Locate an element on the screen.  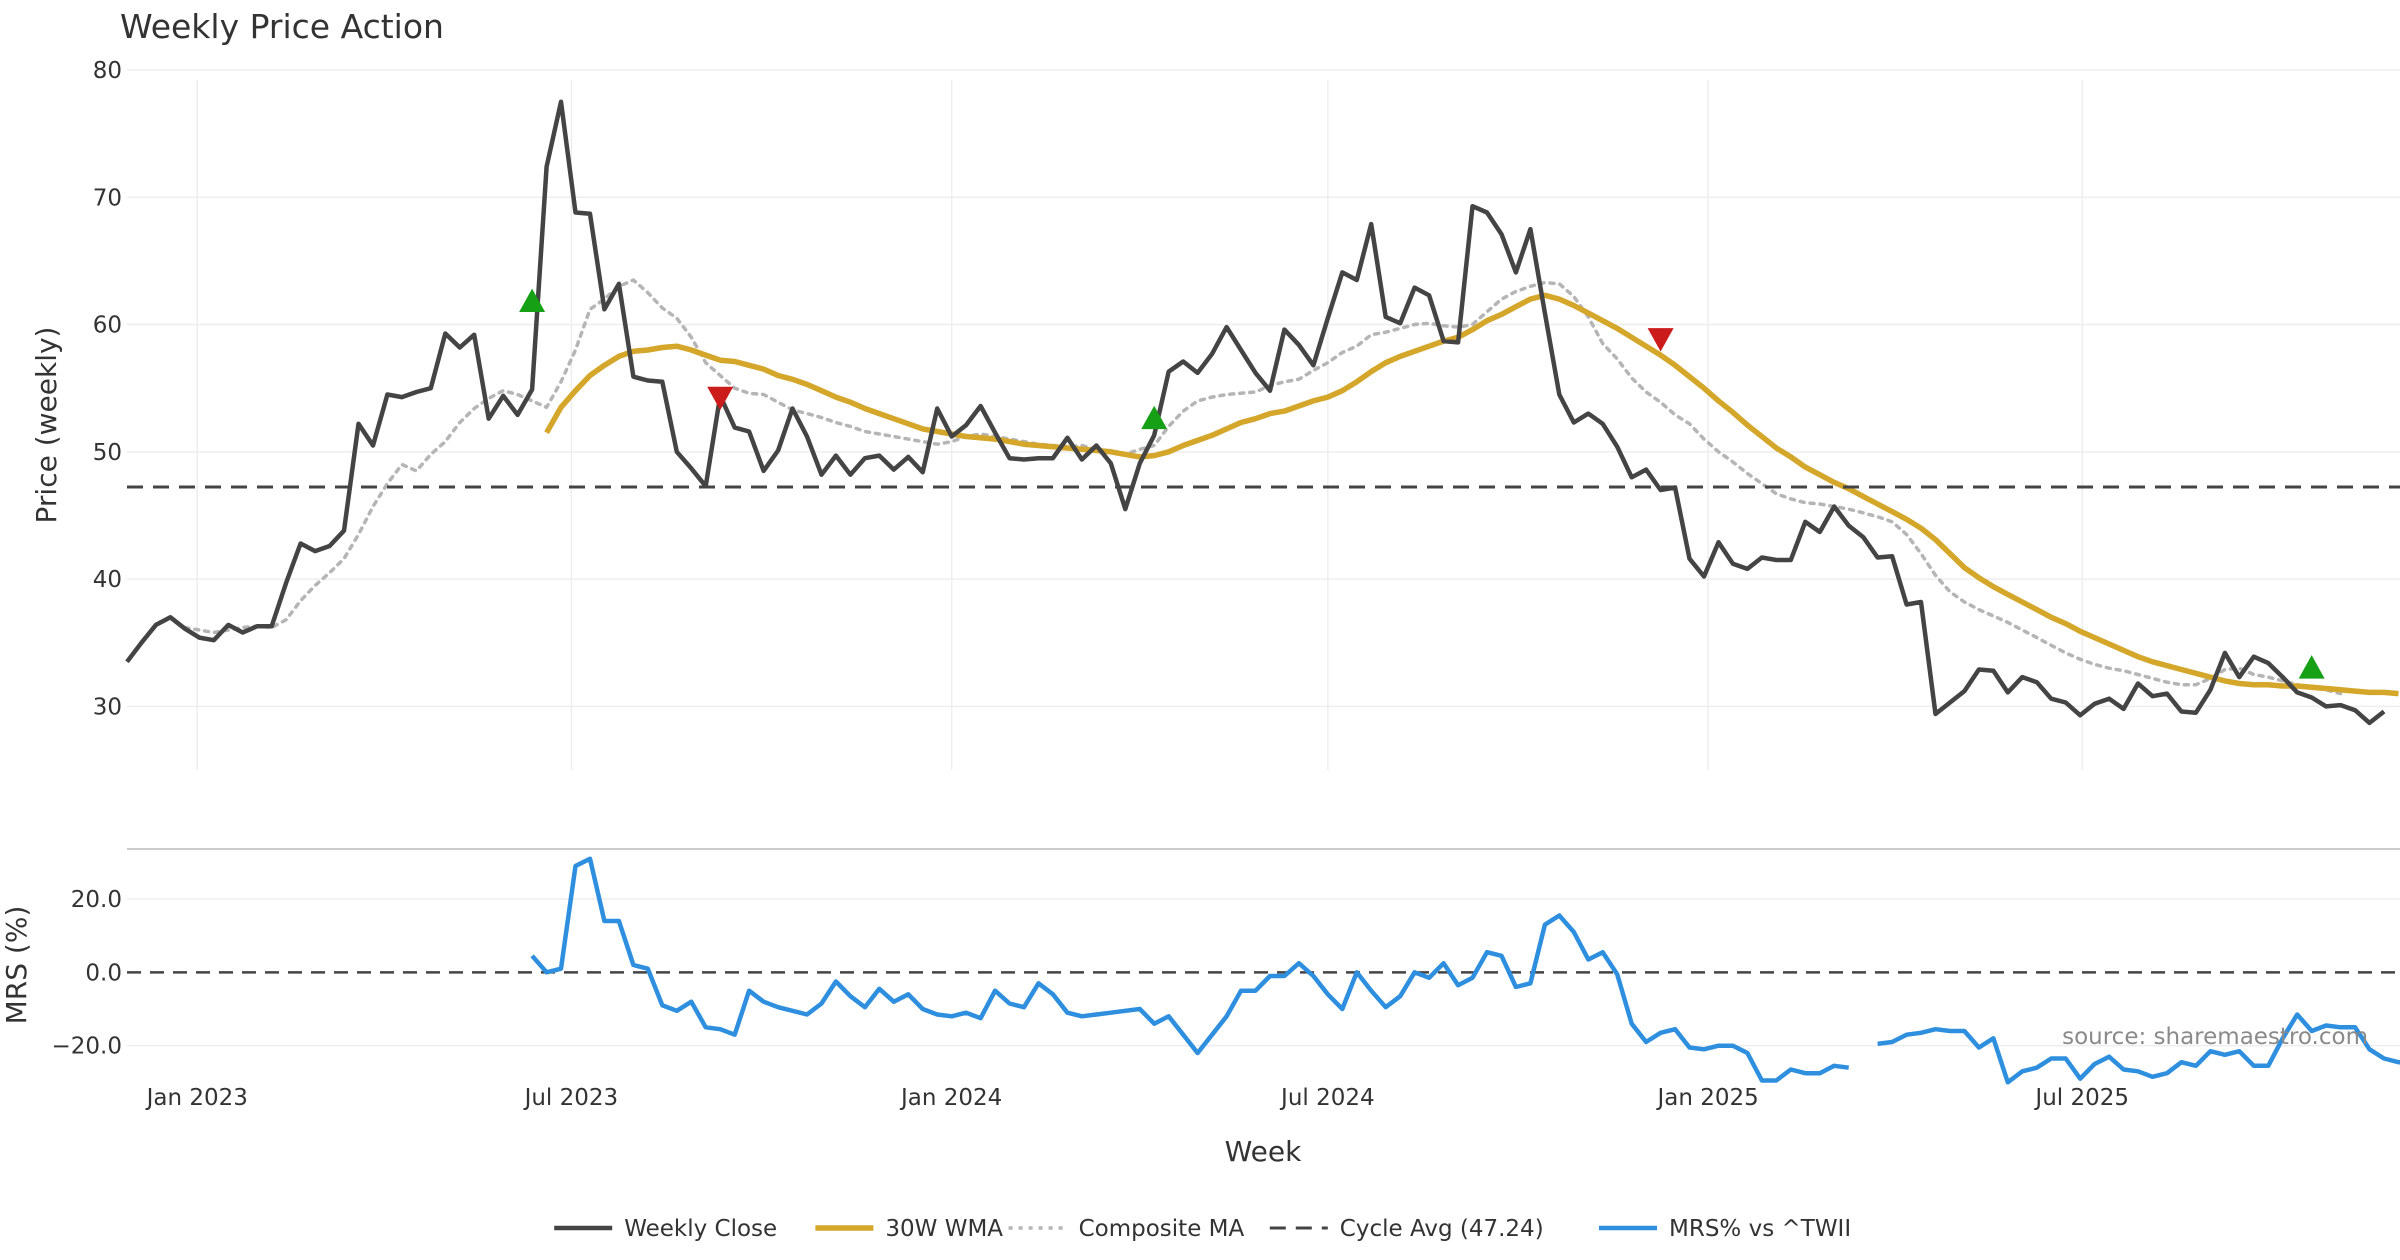
price-y-tick-label: 50 is located at coordinates (107, 453).